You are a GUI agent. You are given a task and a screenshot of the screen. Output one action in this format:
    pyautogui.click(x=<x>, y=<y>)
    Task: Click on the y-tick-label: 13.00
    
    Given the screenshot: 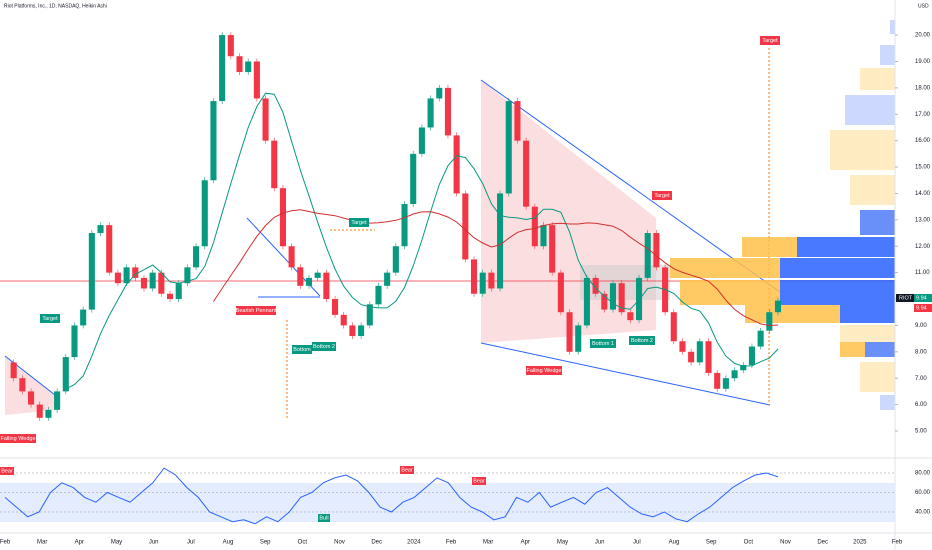 What is the action you would take?
    pyautogui.click(x=923, y=220)
    